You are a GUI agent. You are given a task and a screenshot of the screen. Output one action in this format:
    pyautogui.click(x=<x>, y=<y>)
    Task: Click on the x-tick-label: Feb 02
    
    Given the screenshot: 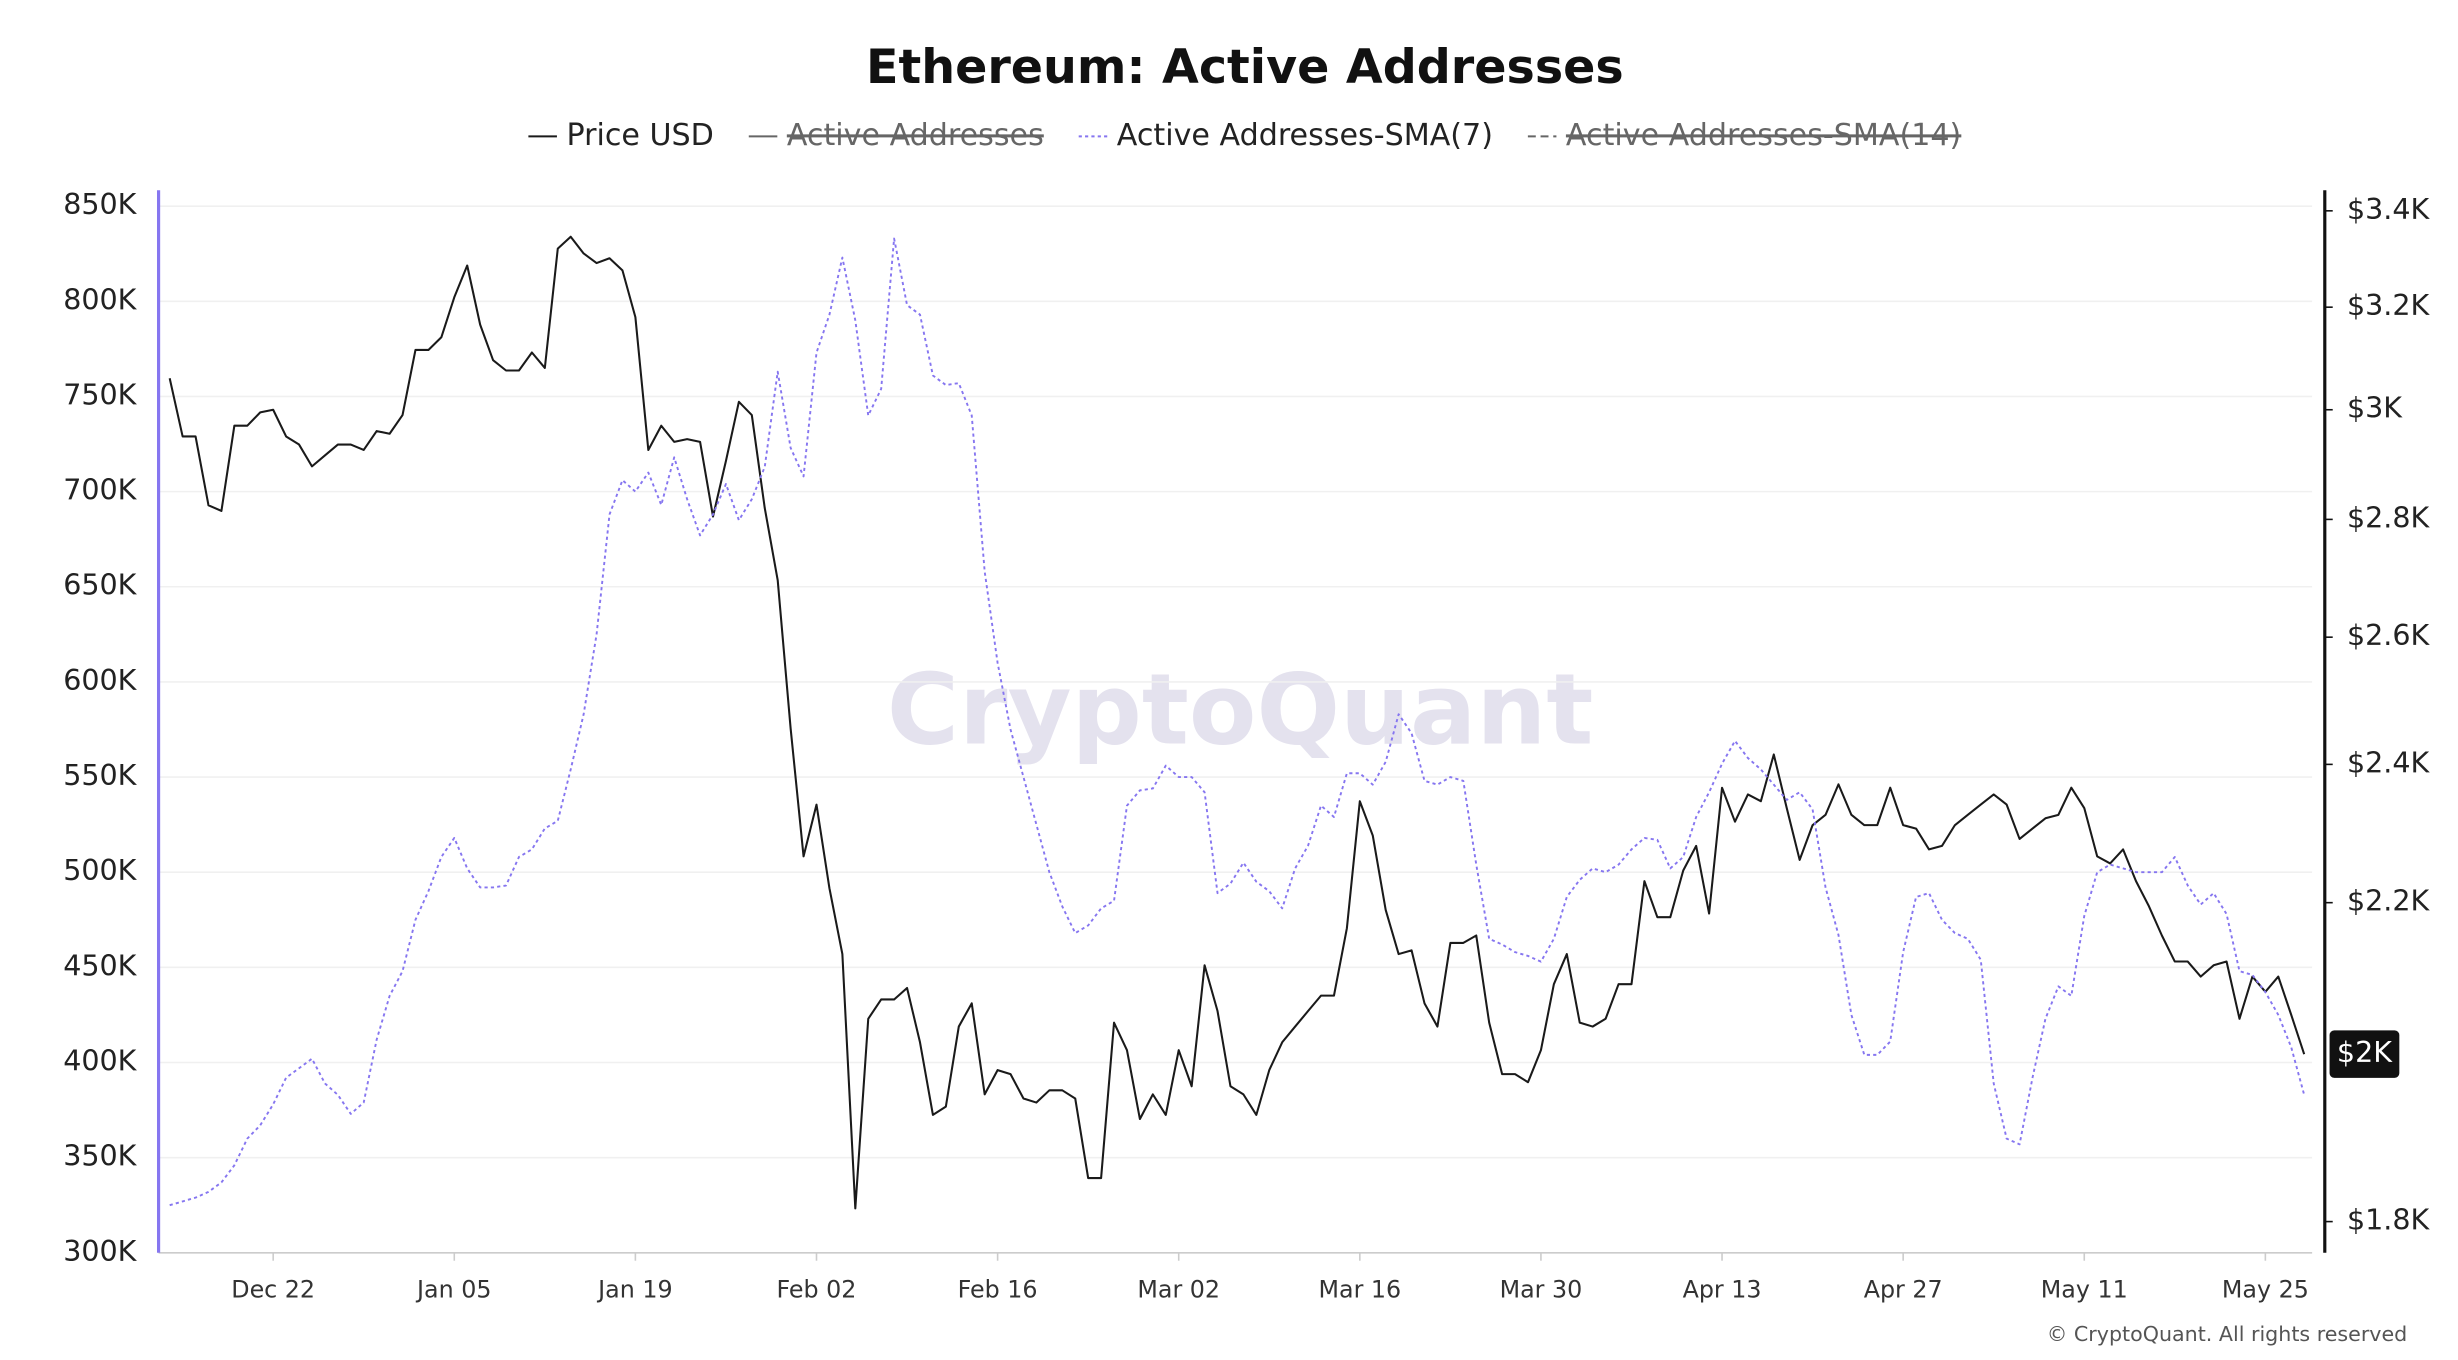 What is the action you would take?
    pyautogui.click(x=817, y=1289)
    